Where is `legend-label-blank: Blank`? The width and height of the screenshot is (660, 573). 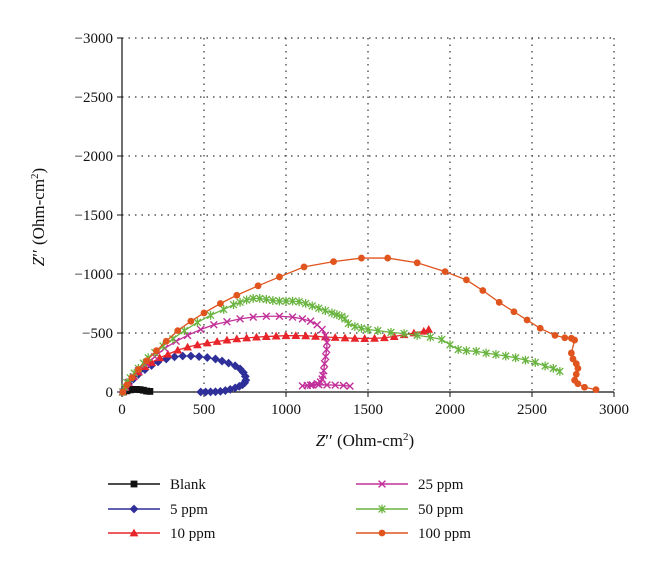
legend-label-blank: Blank is located at coordinates (188, 485).